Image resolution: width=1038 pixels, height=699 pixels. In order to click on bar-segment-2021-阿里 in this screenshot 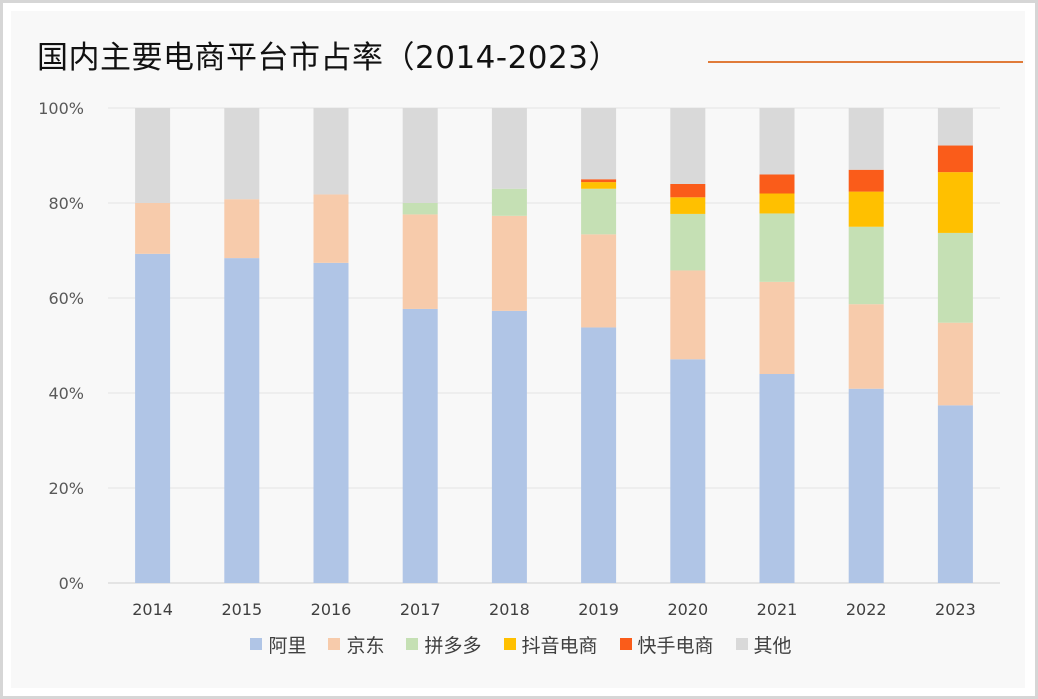, I will do `click(777, 478)`.